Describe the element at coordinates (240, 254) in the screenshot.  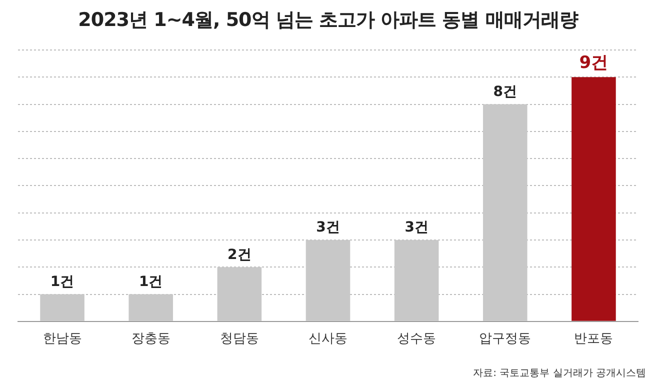
I see `data-label: 2건` at that location.